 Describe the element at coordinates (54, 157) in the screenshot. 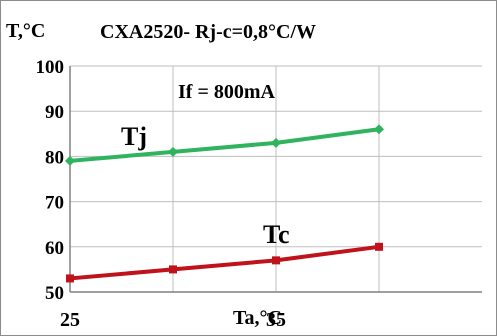

I see `y-tick-label: 80` at that location.